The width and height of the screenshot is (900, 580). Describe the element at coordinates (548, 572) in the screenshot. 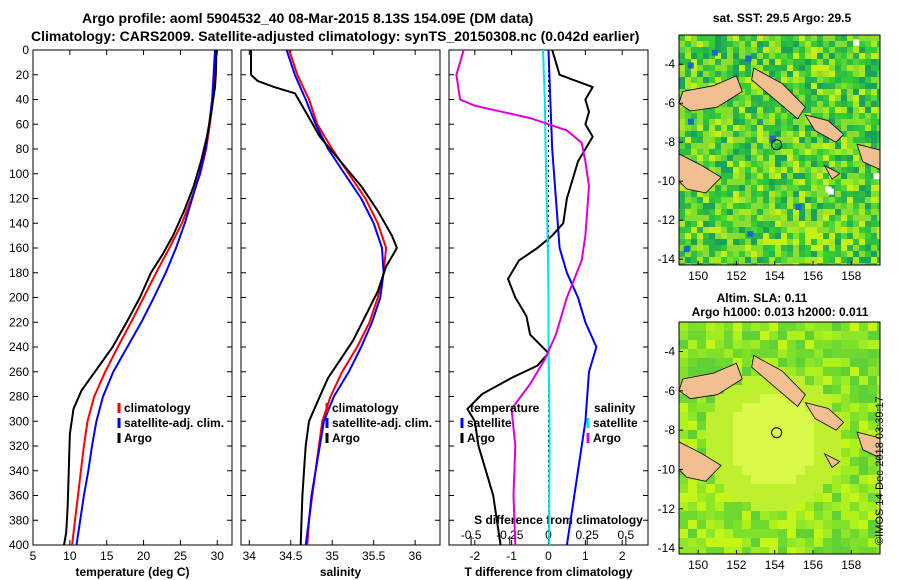

I see `difference-xlabel: T difference from climatology` at that location.